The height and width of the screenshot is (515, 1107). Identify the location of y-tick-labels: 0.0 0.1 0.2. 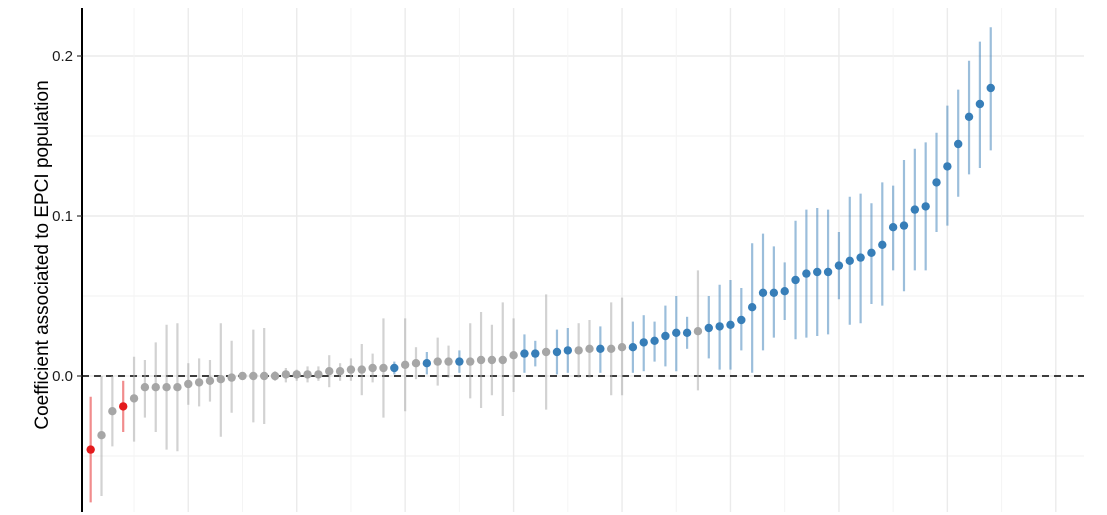
(62, 216).